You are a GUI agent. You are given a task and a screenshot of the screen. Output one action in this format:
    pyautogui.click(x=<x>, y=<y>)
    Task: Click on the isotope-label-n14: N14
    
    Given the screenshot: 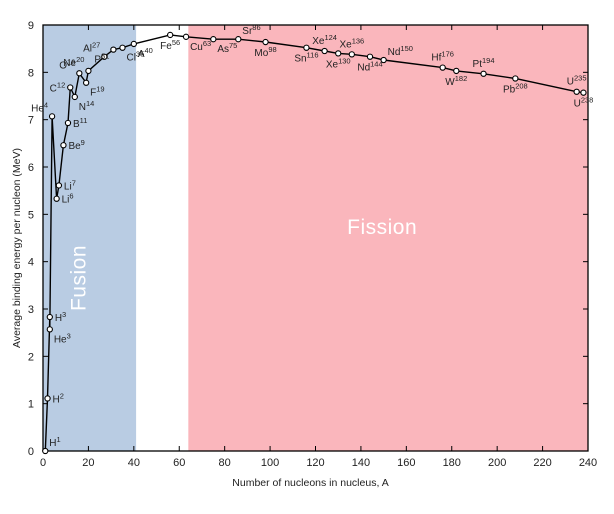 What is the action you would take?
    pyautogui.click(x=87, y=106)
    